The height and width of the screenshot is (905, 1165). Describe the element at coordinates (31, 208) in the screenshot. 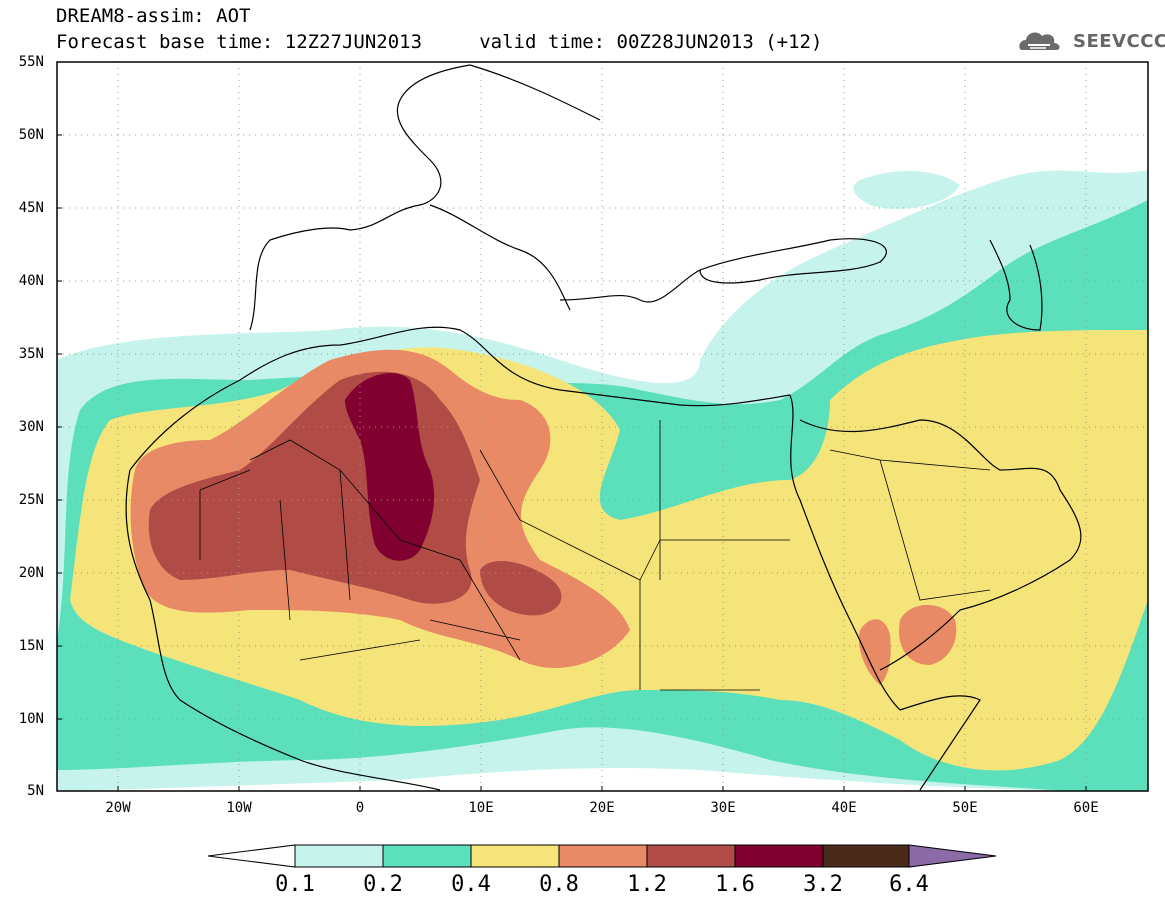

I see `lat-tick-label: 45N` at that location.